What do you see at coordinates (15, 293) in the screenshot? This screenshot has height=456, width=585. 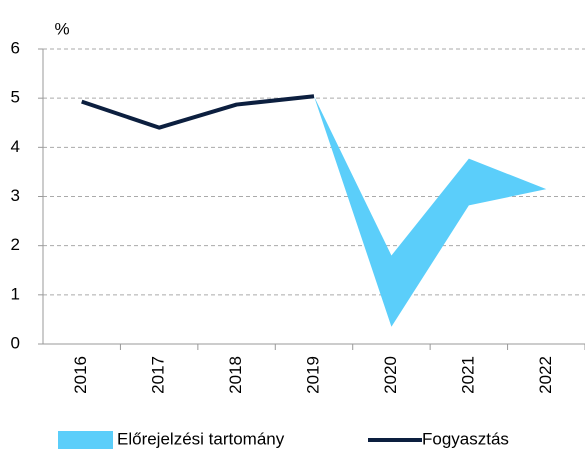 I see `y-tick-label: 1` at bounding box center [15, 293].